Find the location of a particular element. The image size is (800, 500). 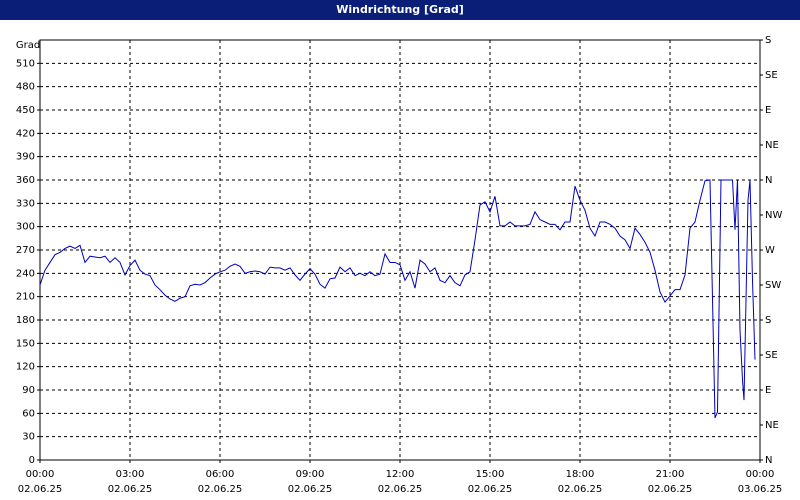

x-tick-label: 03:00 is located at coordinates (130, 474).